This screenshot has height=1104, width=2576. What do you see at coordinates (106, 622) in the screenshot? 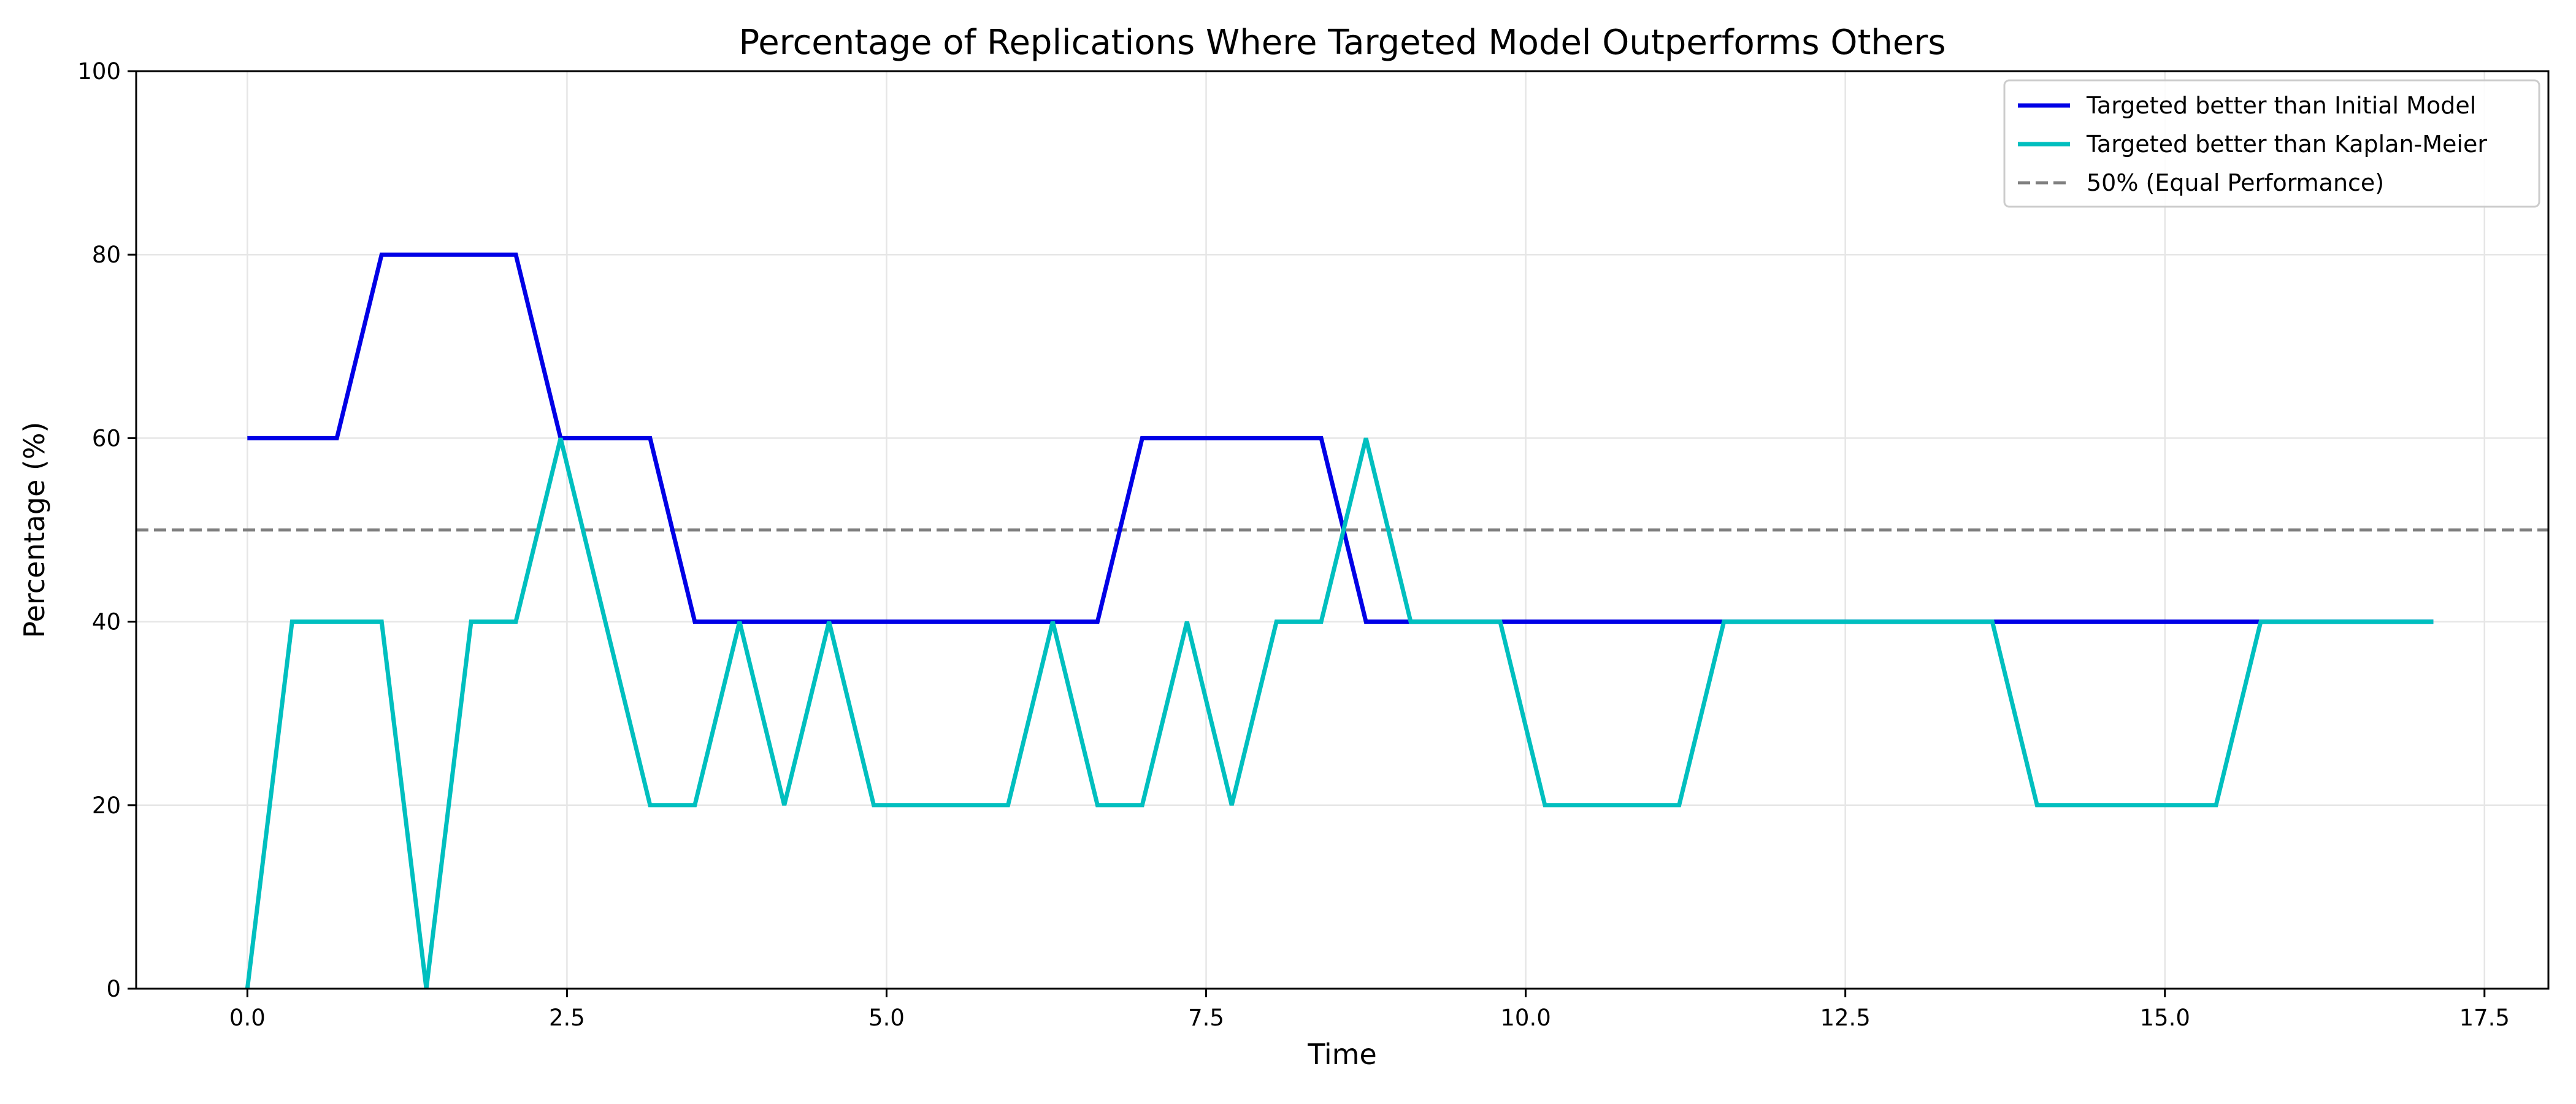
I see `y-tick-label: 40` at bounding box center [106, 622].